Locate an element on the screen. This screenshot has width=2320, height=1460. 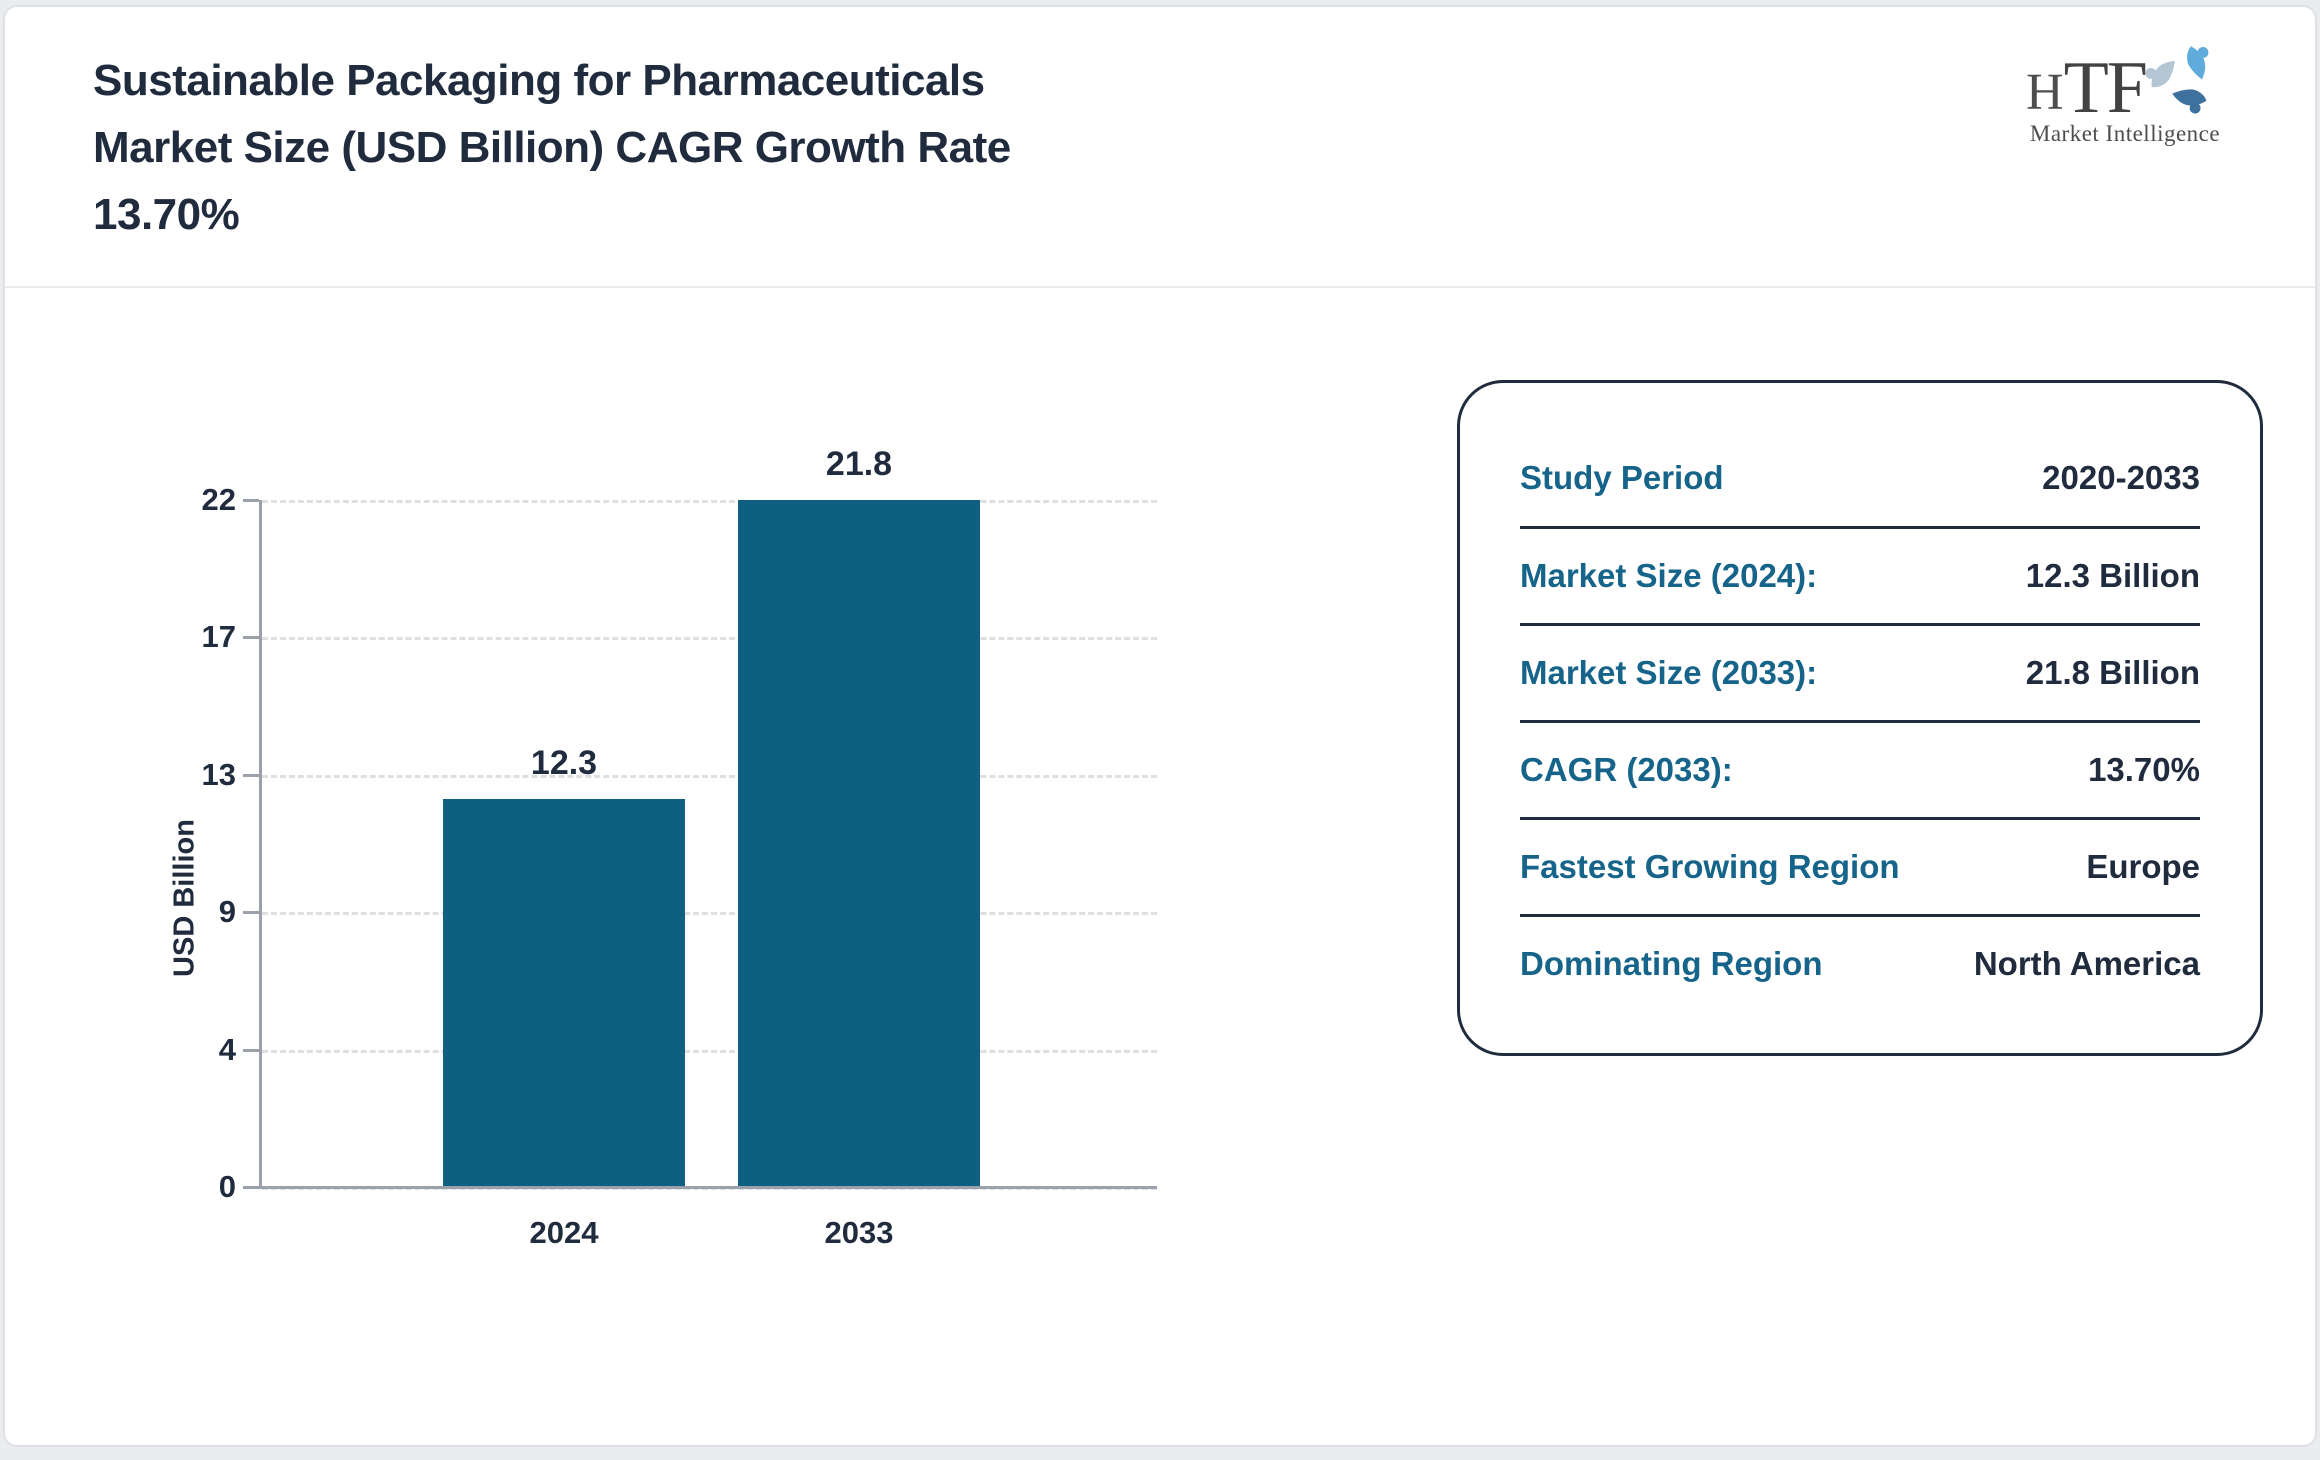
info-value: 2020-2033 is located at coordinates (2121, 477).